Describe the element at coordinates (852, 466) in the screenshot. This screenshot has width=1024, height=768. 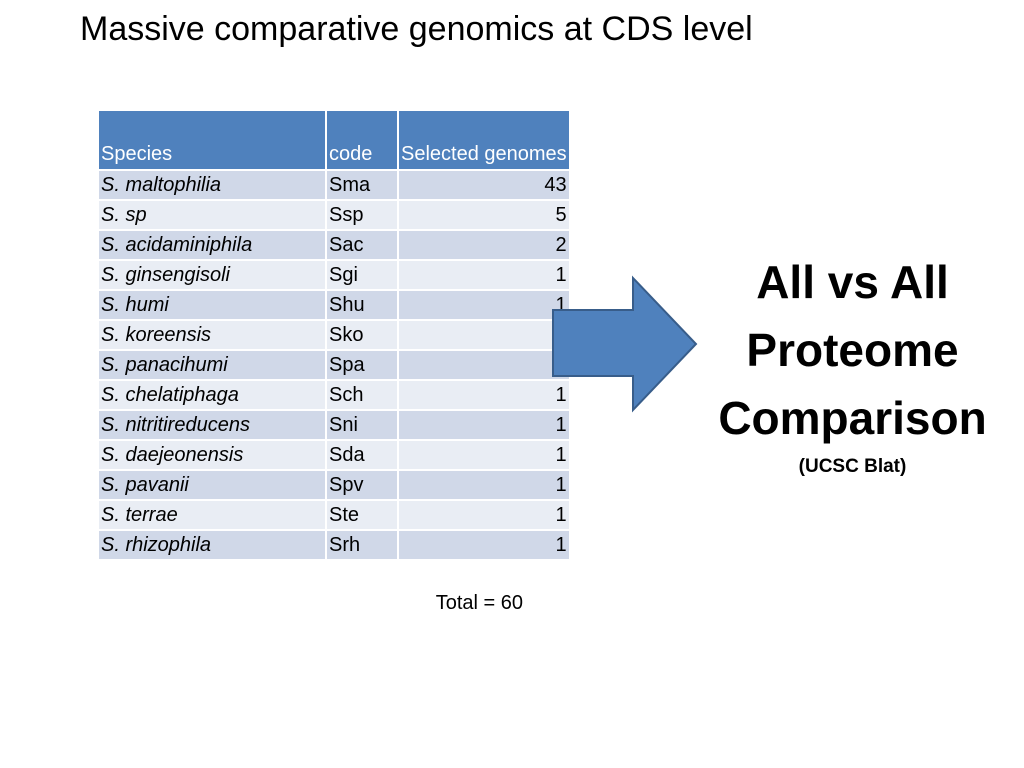
I see `callout-note: (UCSC Blat)` at that location.